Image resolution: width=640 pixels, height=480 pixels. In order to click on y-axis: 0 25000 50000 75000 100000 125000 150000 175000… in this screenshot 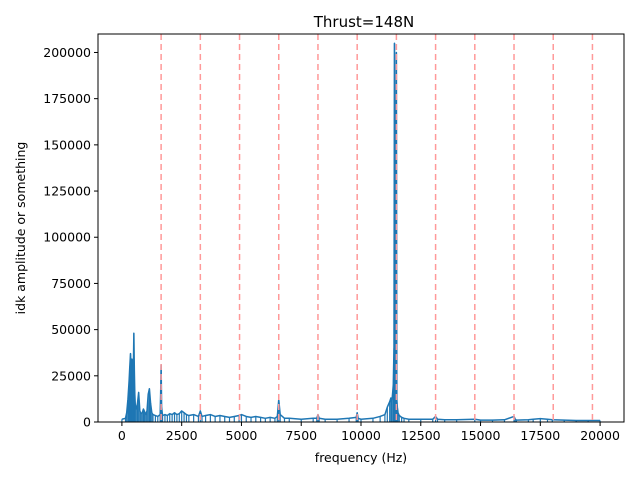, I will do `click(70, 237)`.